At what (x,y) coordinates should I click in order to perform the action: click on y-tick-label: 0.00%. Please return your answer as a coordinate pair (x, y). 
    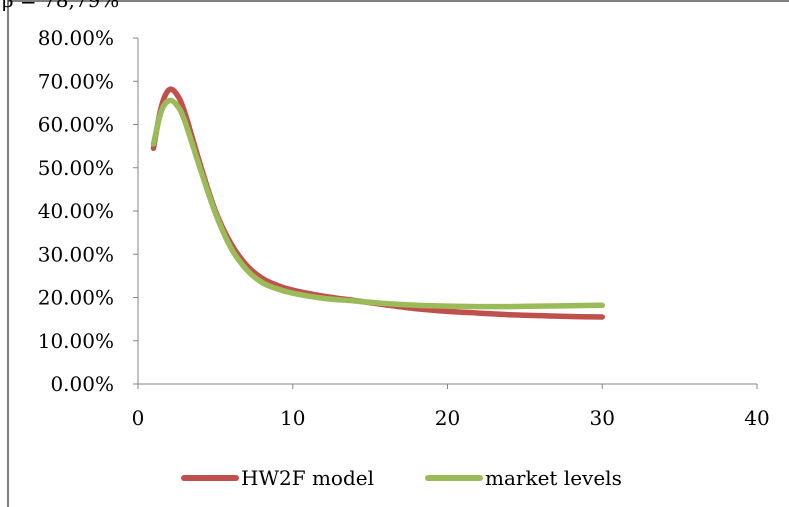
    Looking at the image, I should click on (82, 384).